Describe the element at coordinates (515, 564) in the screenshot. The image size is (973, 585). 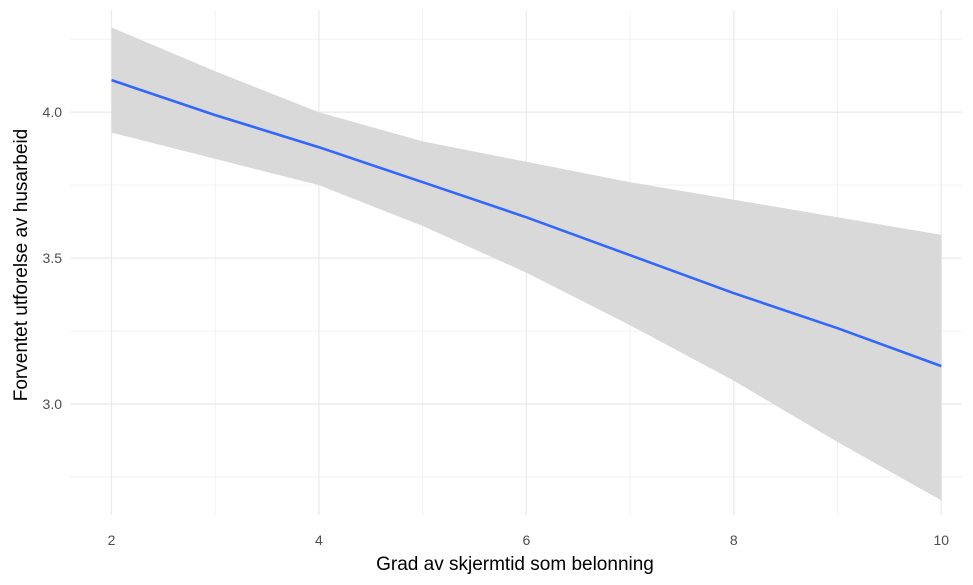
I see `x-axis-title: Grad av skjermtid som belonning` at that location.